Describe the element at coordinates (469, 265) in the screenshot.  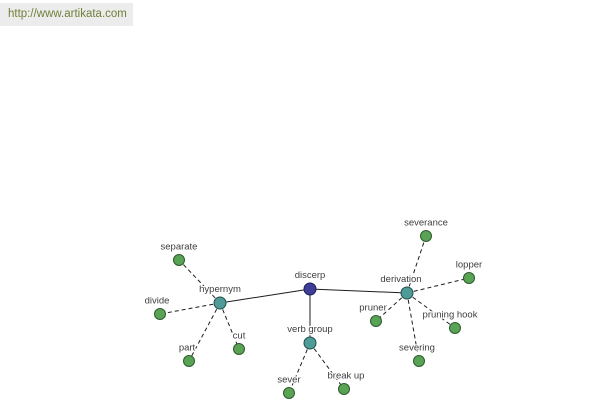
I see `node-label-lopper: lopper` at that location.